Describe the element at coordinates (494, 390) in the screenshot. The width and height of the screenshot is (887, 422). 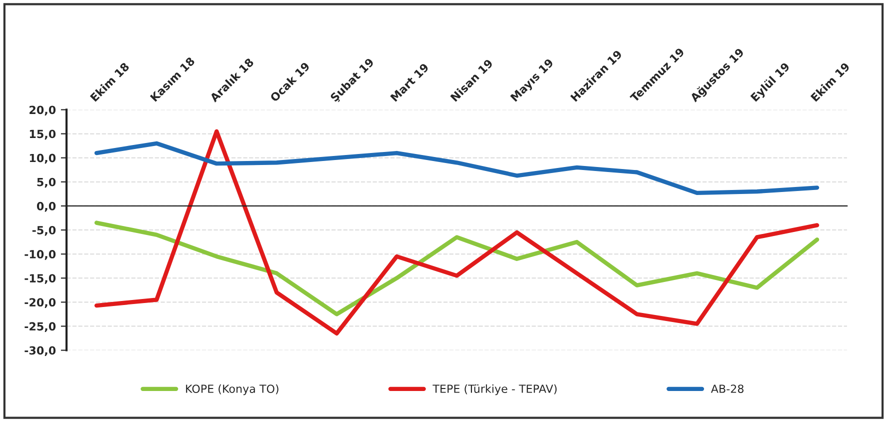
I see `legend-label: TEPE (Türkiye - TEPAV)` at that location.